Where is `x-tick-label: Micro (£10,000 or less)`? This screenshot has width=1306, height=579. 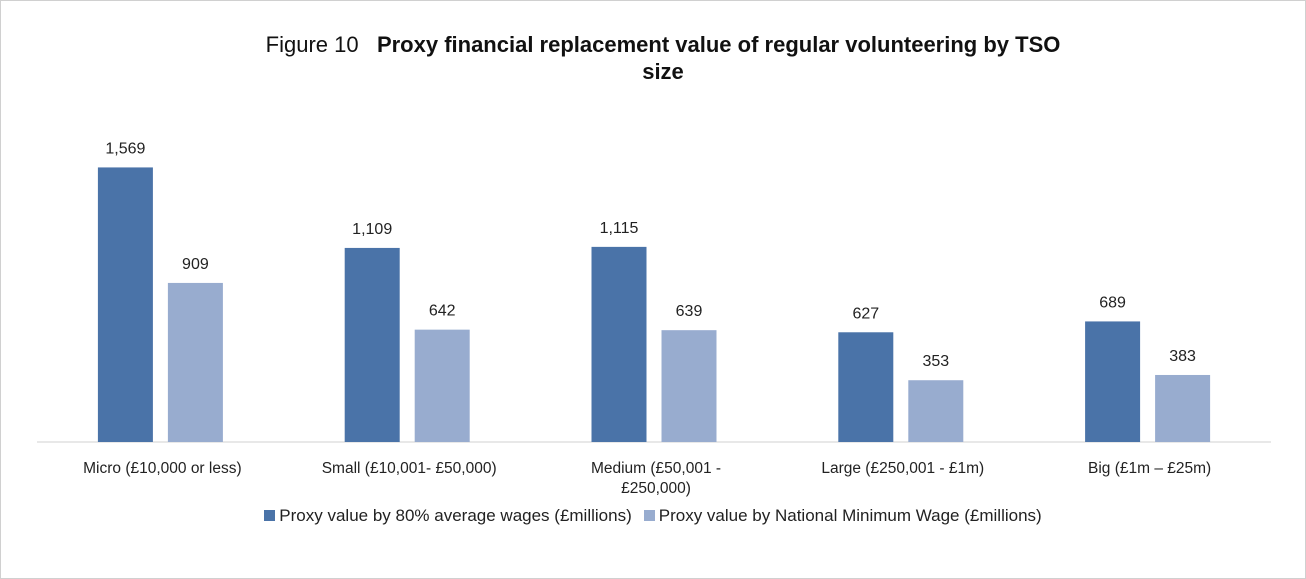 x-tick-label: Micro (£10,000 or less) is located at coordinates (162, 468).